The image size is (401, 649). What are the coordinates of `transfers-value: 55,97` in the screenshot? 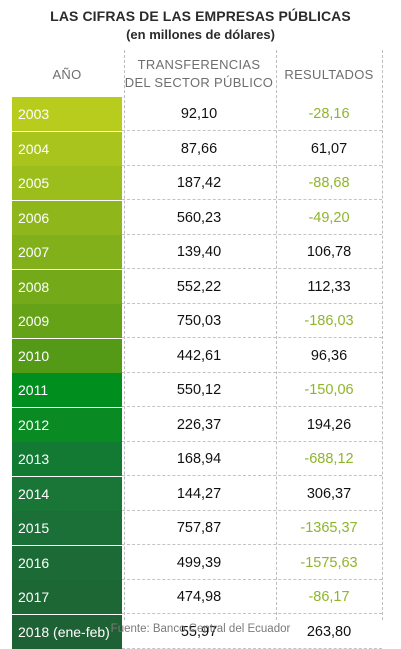 It's located at (199, 631).